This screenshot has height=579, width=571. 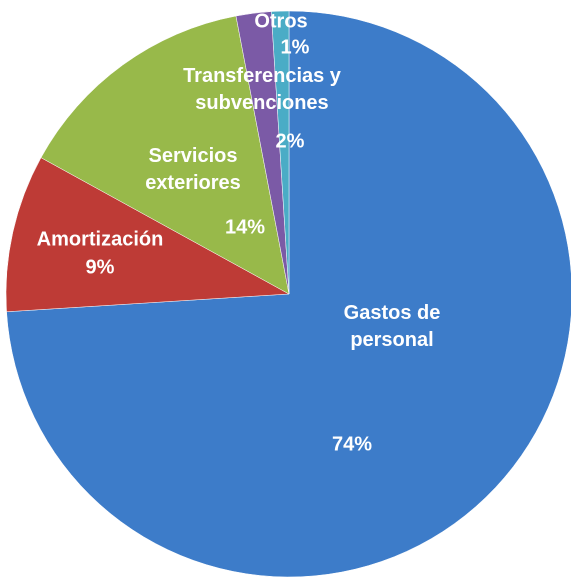 What do you see at coordinates (290, 141) in the screenshot?
I see `slice-value-label: 2%` at bounding box center [290, 141].